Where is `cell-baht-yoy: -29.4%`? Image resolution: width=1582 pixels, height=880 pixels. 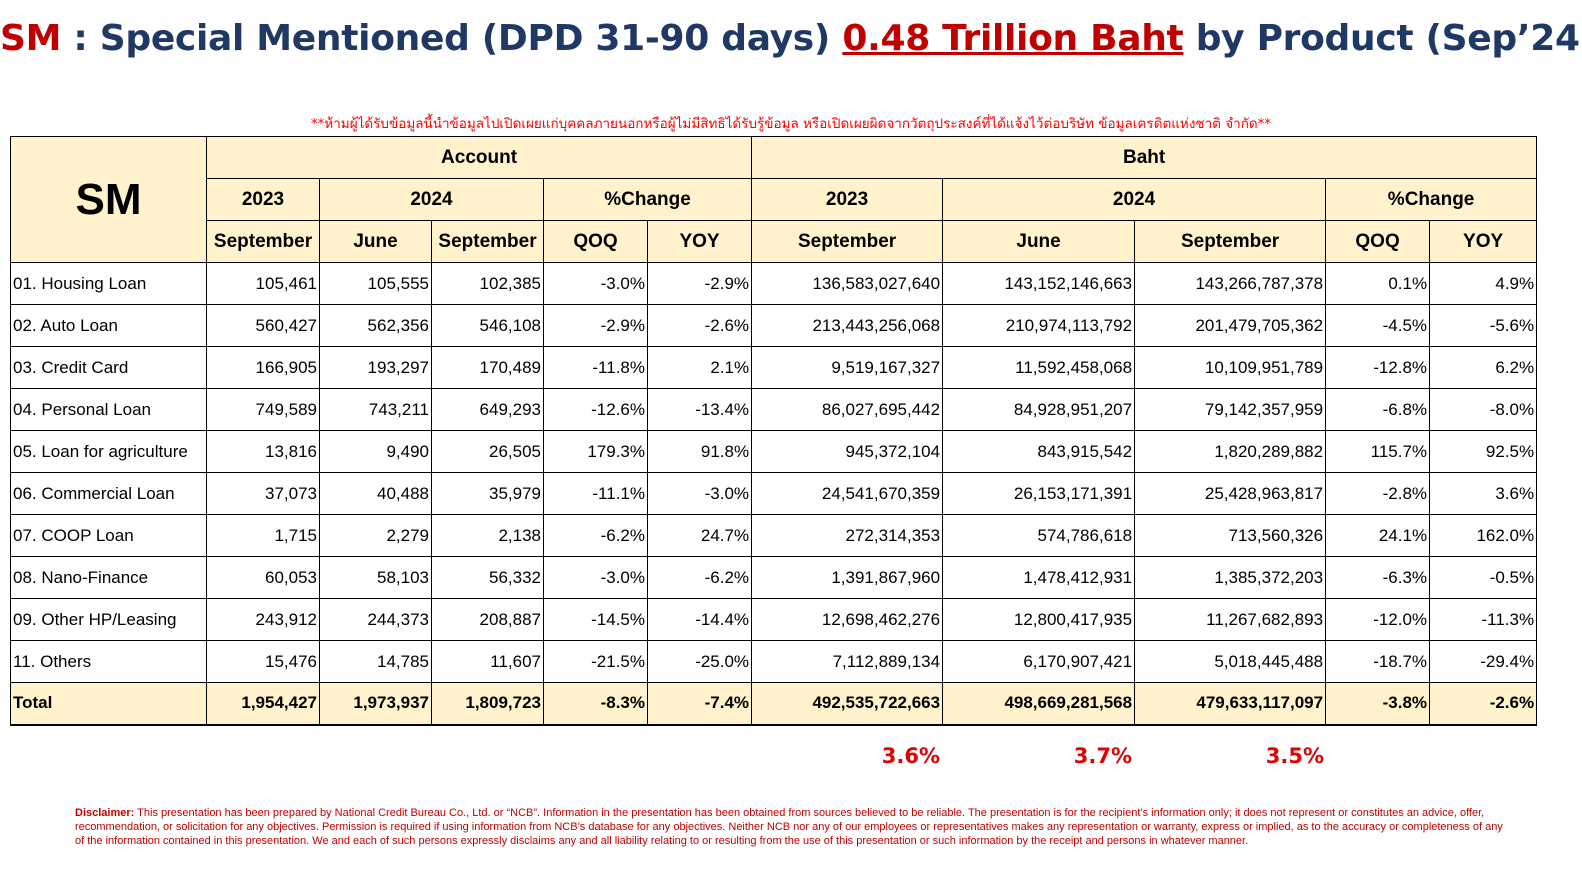 cell-baht-yoy: -29.4% is located at coordinates (1483, 661).